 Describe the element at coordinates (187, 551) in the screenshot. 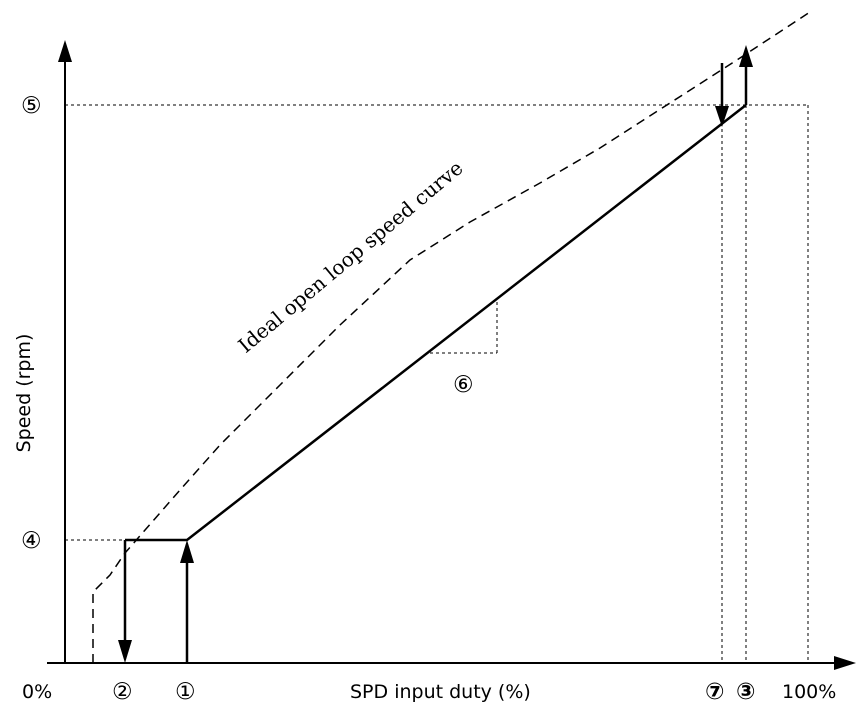

I see `arrow-up-1-icon` at that location.